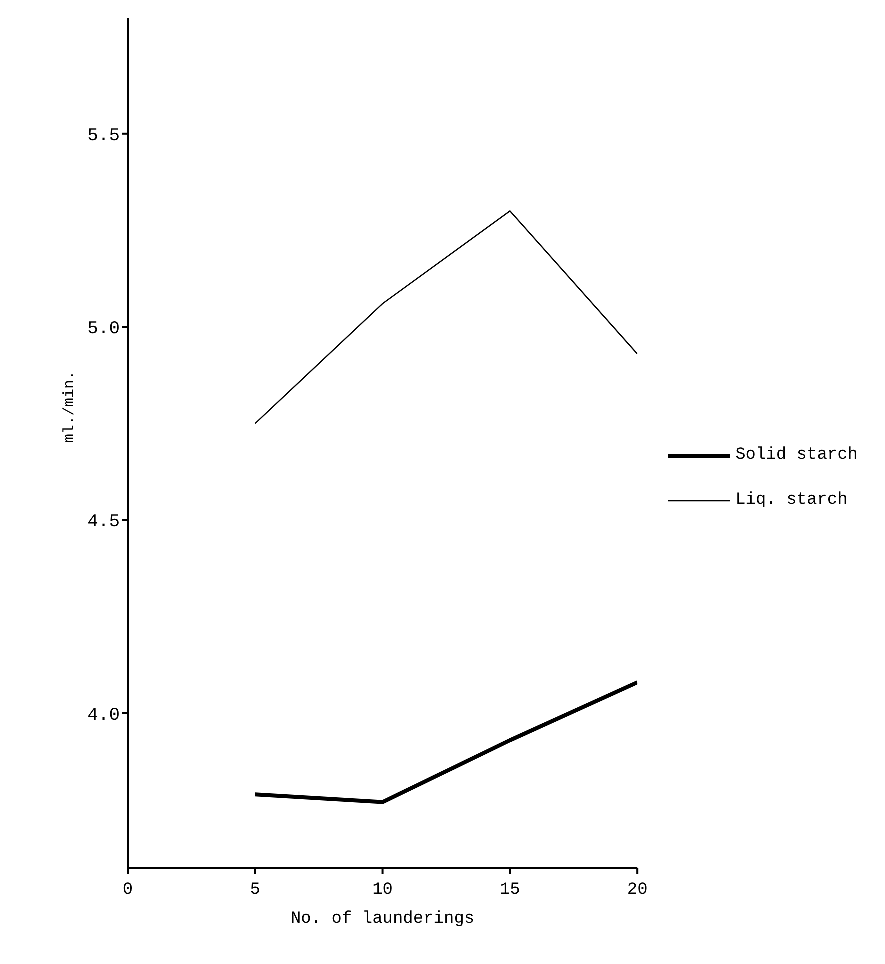 The width and height of the screenshot is (885, 964). I want to click on x-tick-label: 20, so click(637, 890).